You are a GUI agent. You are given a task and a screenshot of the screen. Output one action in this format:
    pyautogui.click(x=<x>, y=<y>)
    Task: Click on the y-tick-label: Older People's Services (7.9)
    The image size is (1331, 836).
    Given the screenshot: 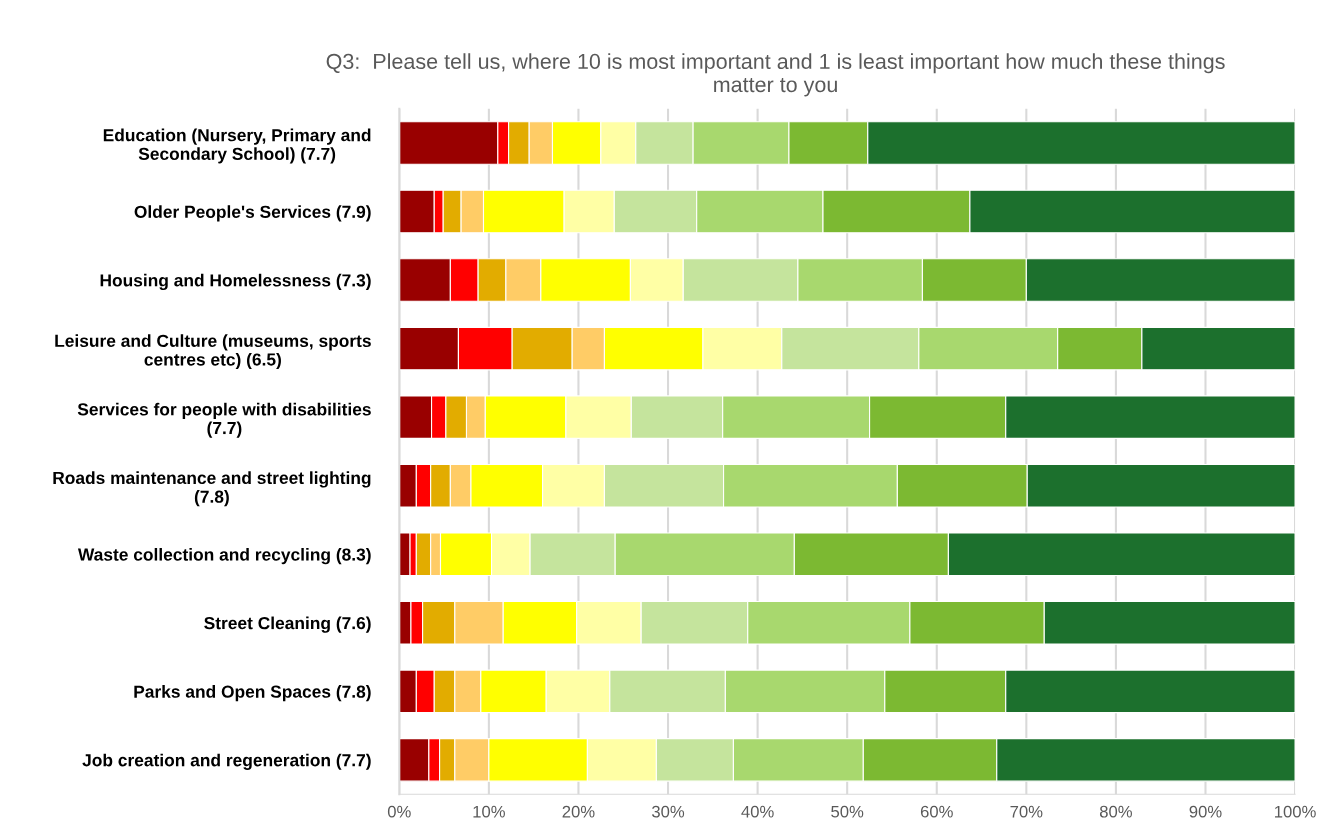 What is the action you would take?
    pyautogui.click(x=252, y=213)
    